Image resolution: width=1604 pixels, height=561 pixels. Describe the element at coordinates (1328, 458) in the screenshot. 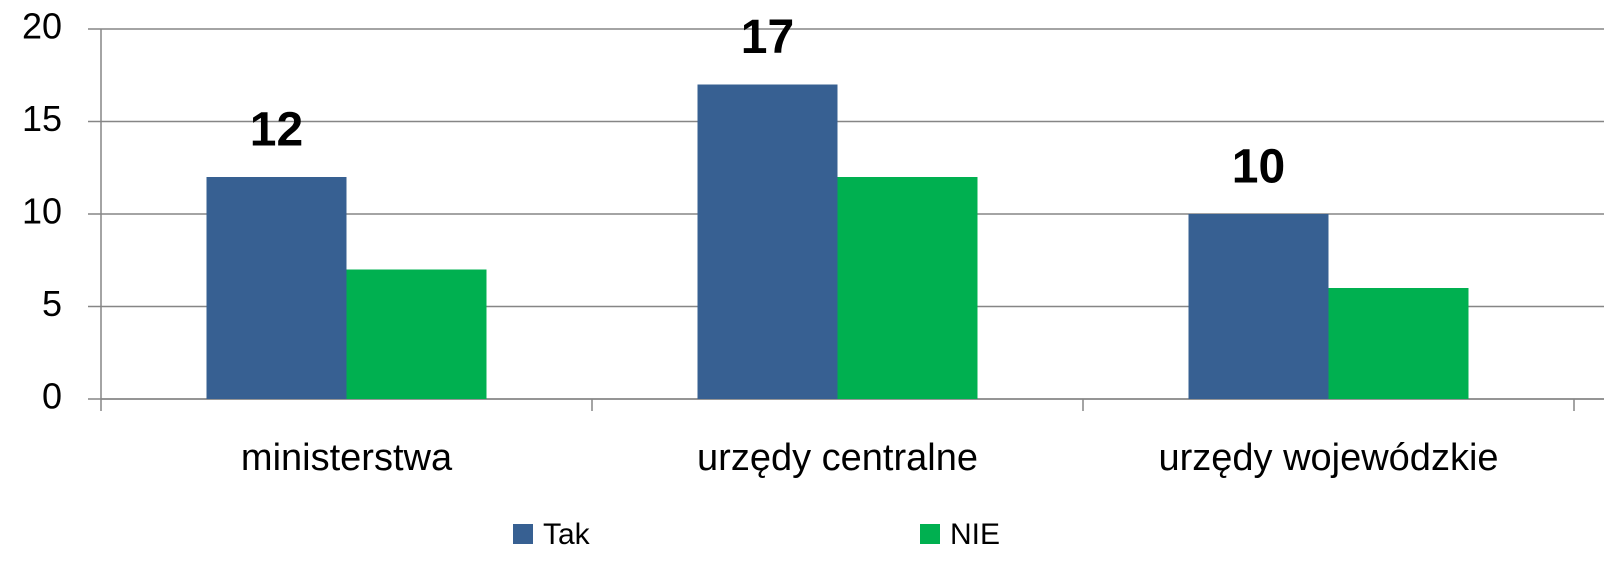

I see `x-tick-label: urzędy wojewódzkie` at that location.